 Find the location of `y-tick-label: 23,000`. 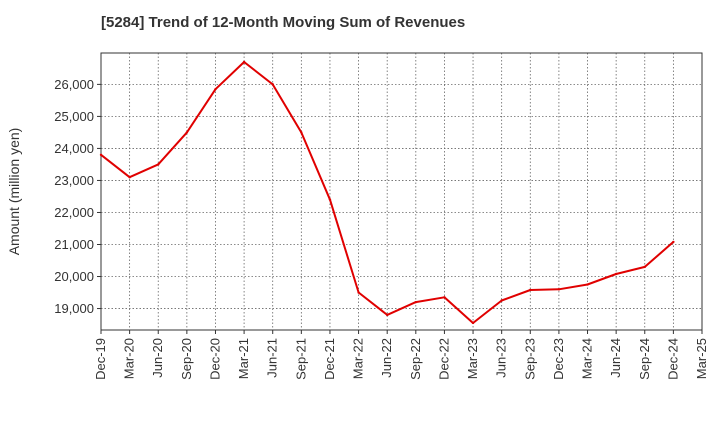

y-tick-label: 23,000 is located at coordinates (74, 180).